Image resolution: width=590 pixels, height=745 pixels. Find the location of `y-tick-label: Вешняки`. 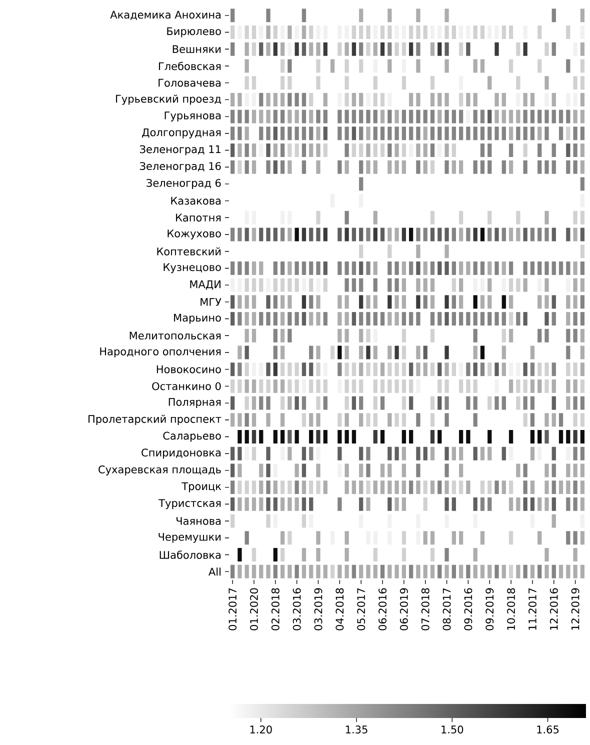

y-tick-label: Вешняки is located at coordinates (196, 49).